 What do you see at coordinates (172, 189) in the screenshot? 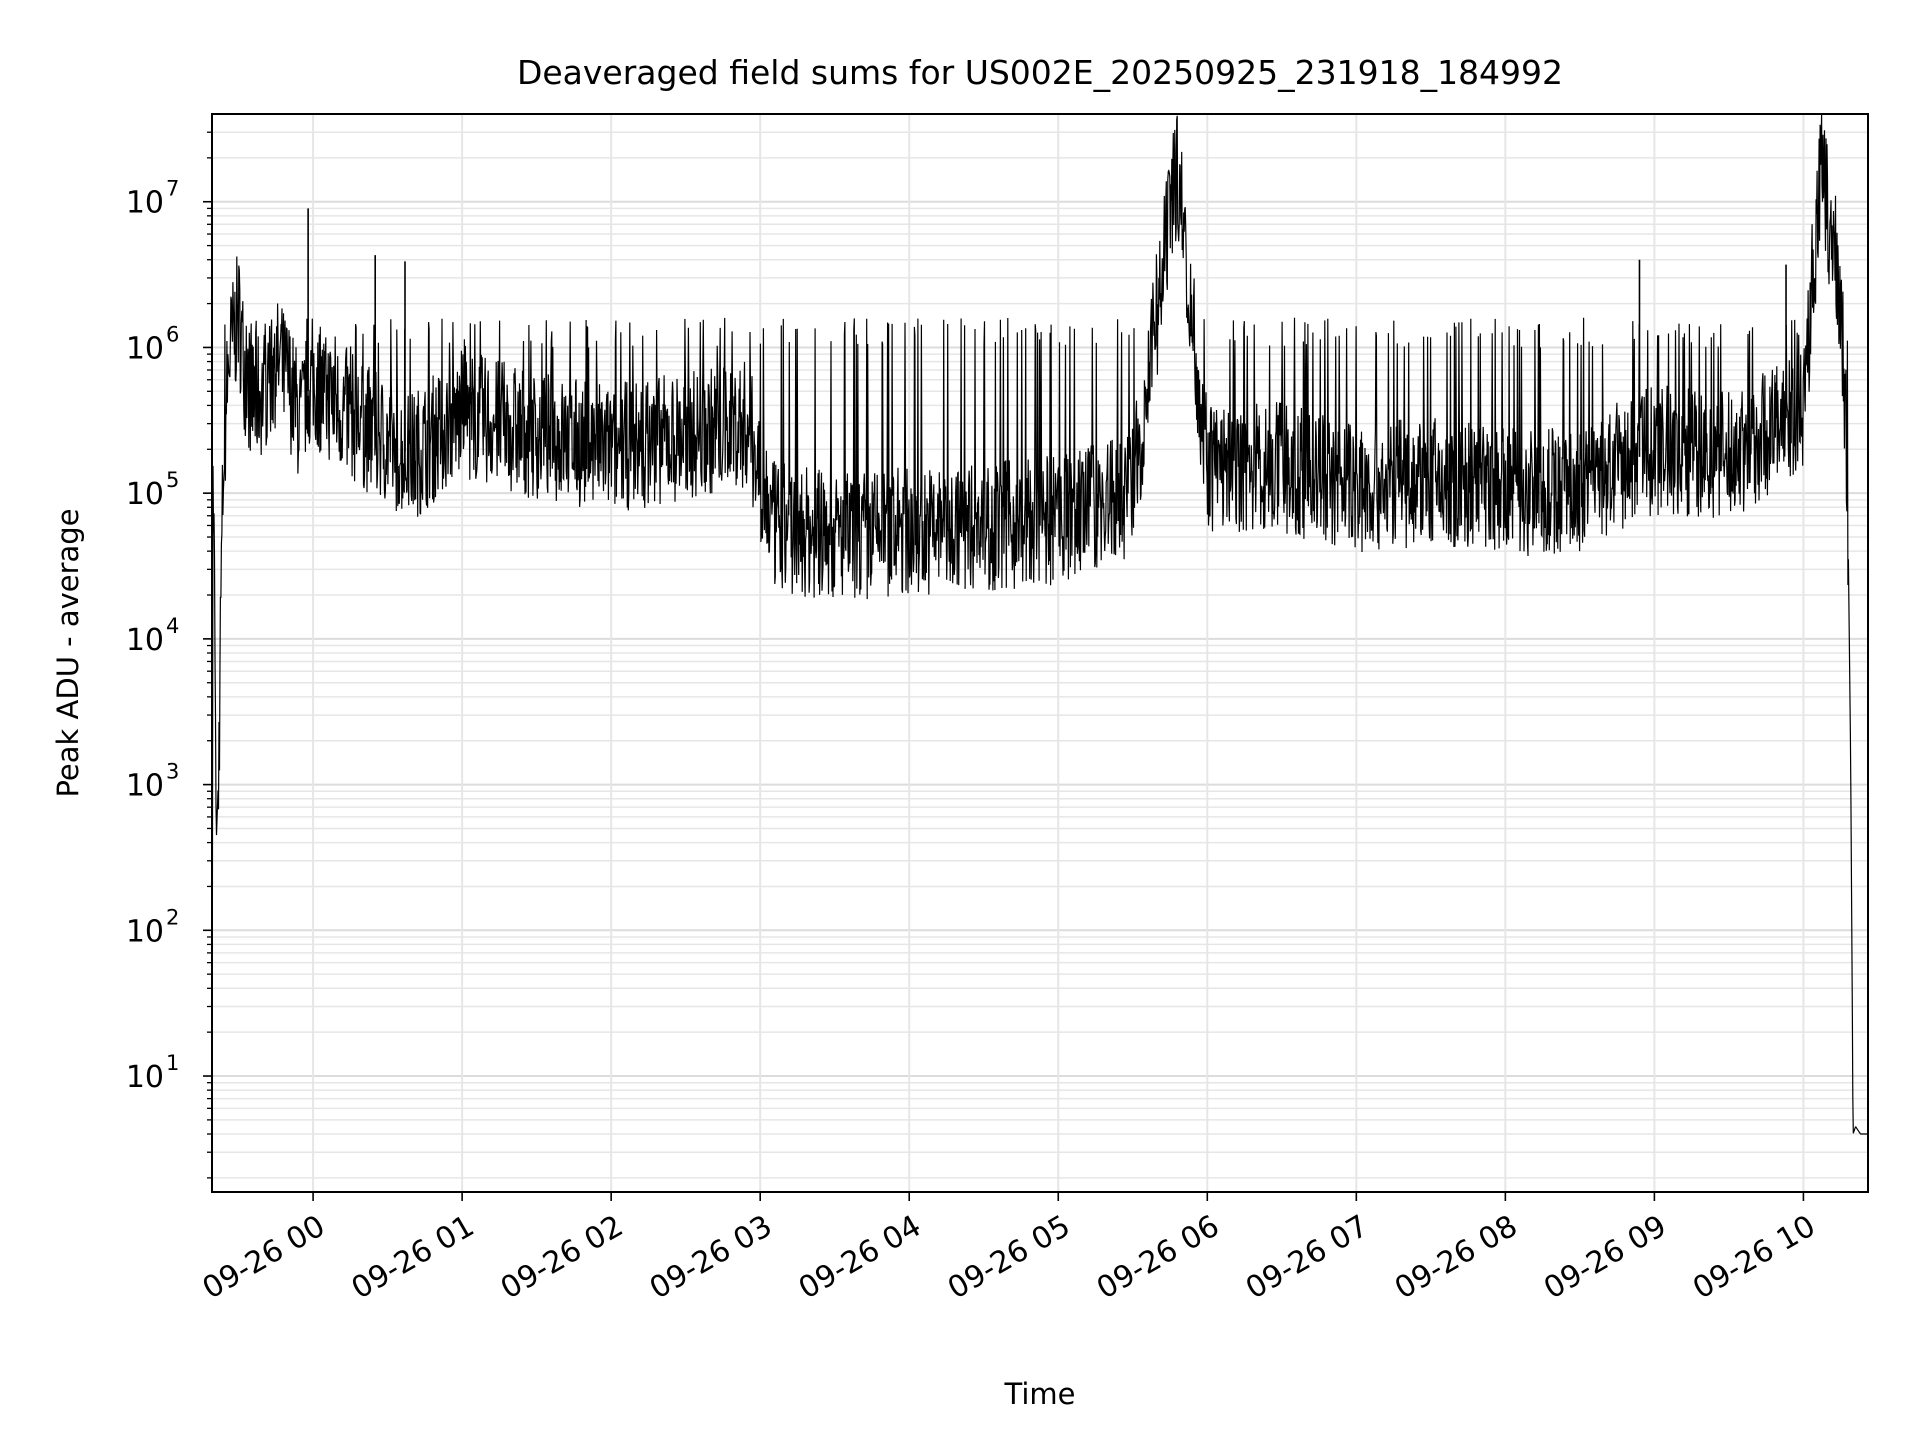
I see `y-tick-label-exponent: 7` at bounding box center [172, 189].